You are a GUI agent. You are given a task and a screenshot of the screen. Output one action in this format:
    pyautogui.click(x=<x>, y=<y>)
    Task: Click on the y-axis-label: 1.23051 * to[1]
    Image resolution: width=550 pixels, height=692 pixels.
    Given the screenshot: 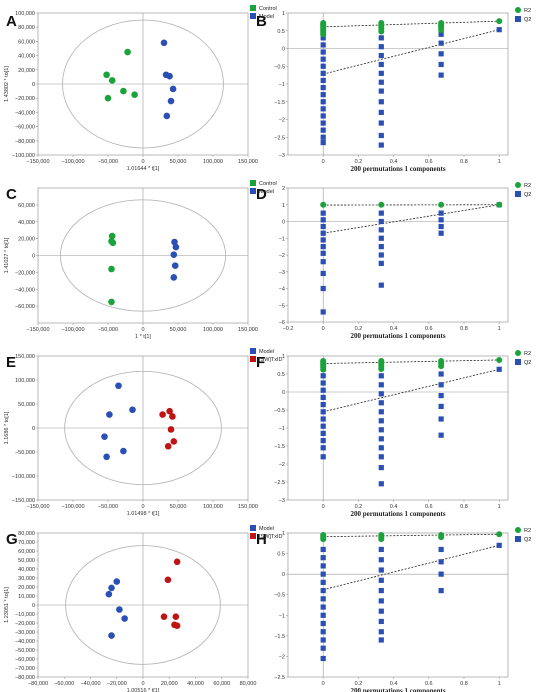 What is the action you would take?
    pyautogui.click(x=7, y=605)
    